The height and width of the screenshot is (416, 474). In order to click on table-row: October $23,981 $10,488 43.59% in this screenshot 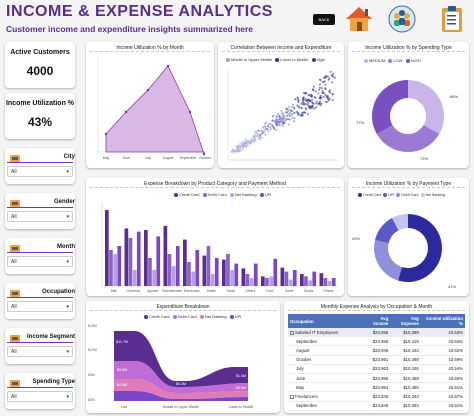, I will do `click(376, 360)`.